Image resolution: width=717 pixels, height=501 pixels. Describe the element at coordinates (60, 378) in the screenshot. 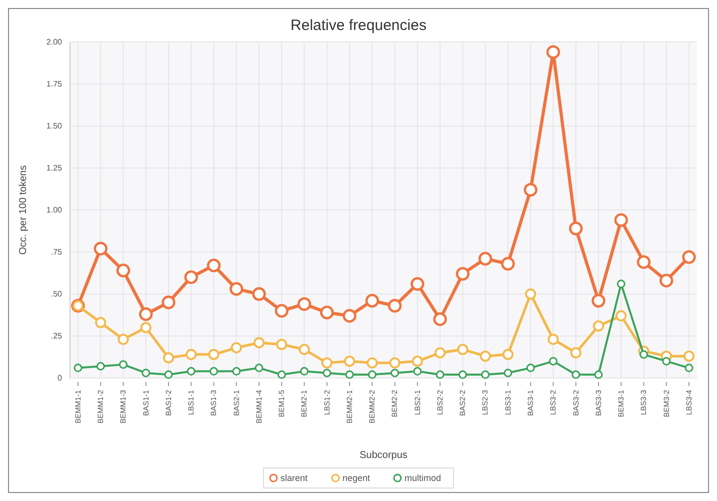

I see `y-tick-label: 0` at that location.